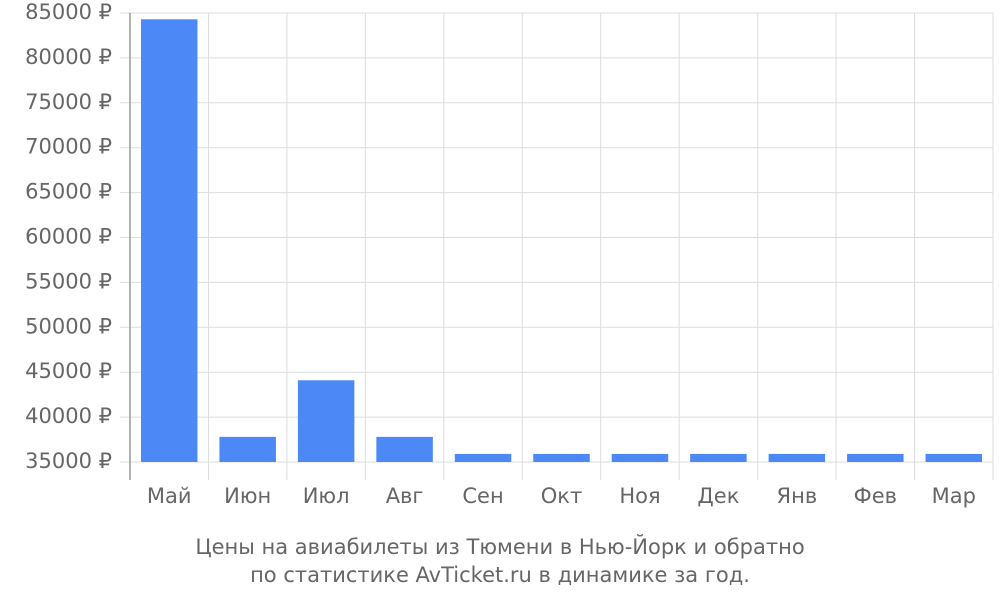  What do you see at coordinates (68, 147) in the screenshot?
I see `y-tick-label: 70000 ₽` at bounding box center [68, 147].